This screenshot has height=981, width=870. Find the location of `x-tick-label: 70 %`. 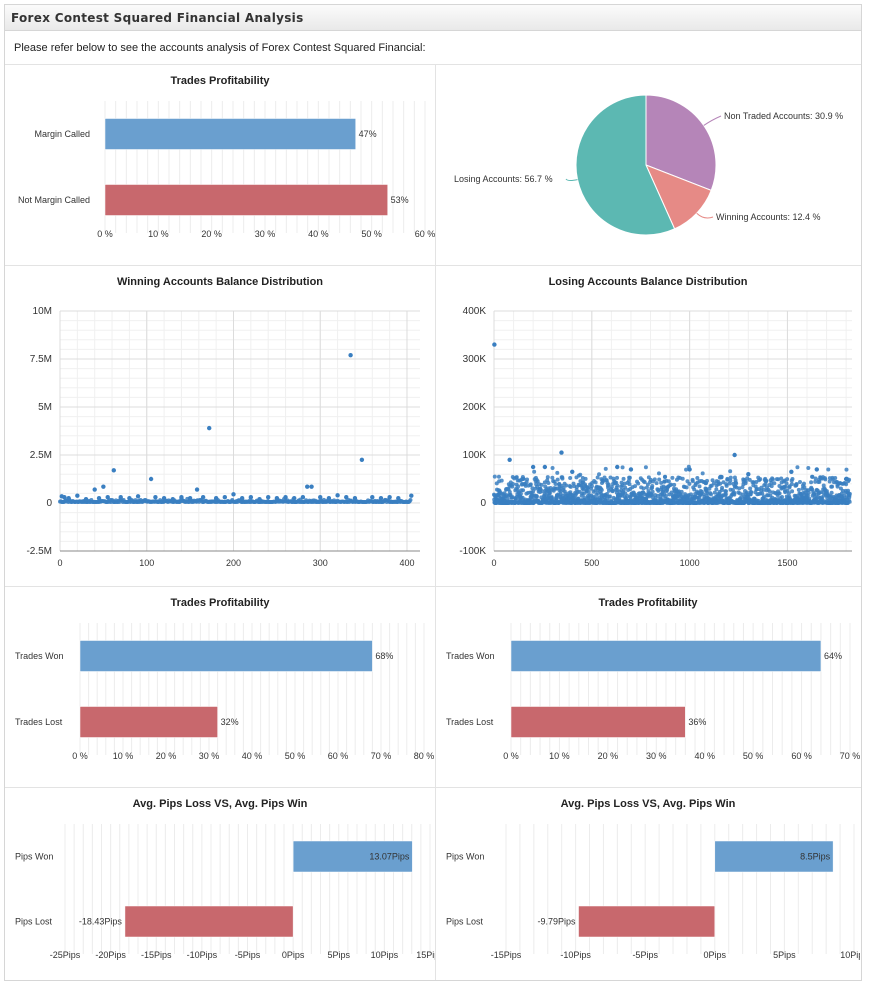

x-tick-label: 70 % is located at coordinates (850, 756).